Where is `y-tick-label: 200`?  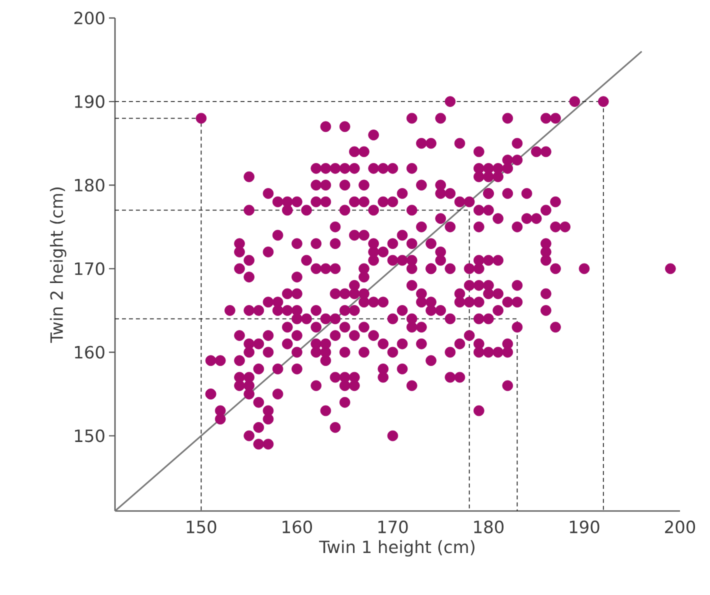
y-tick-label: 200 is located at coordinates (89, 18).